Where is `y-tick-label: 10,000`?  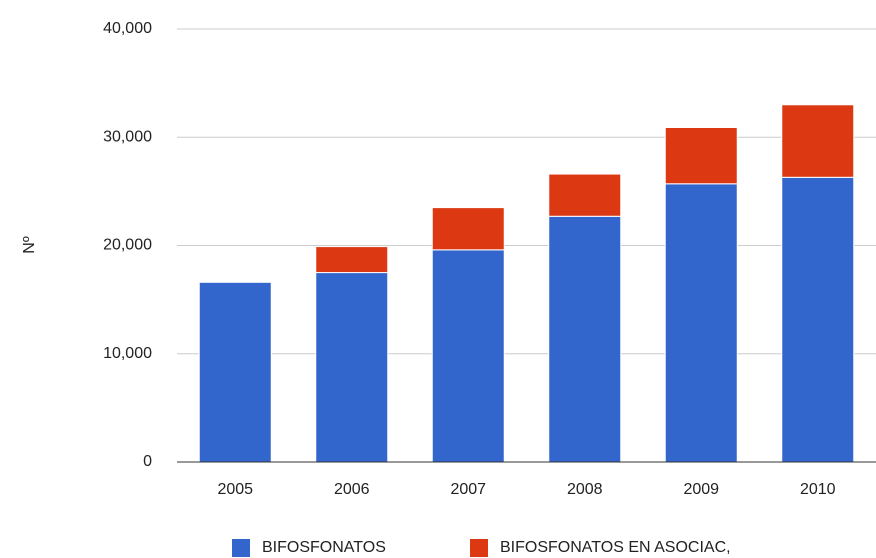
y-tick-label: 10,000 is located at coordinates (127, 353).